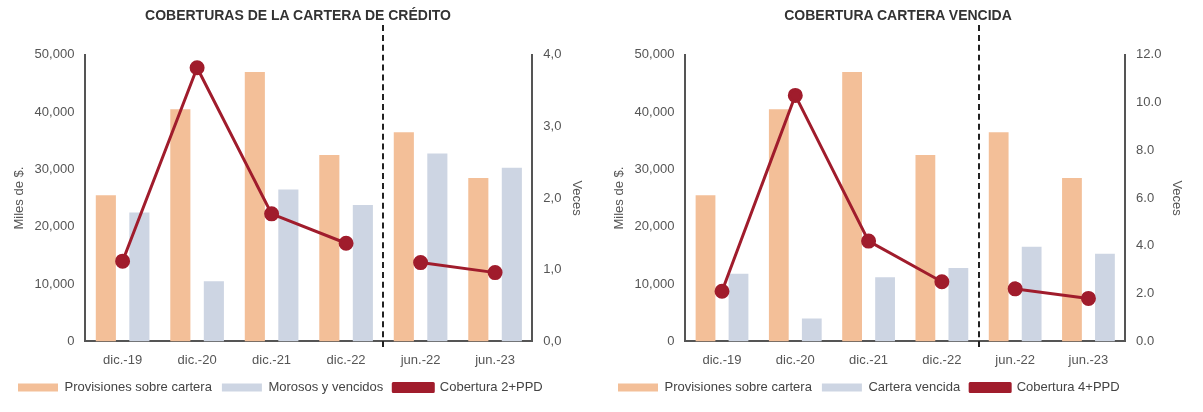 This screenshot has width=1203, height=412. What do you see at coordinates (552, 340) in the screenshot?
I see `y2-tick-label: 0,0` at bounding box center [552, 340].